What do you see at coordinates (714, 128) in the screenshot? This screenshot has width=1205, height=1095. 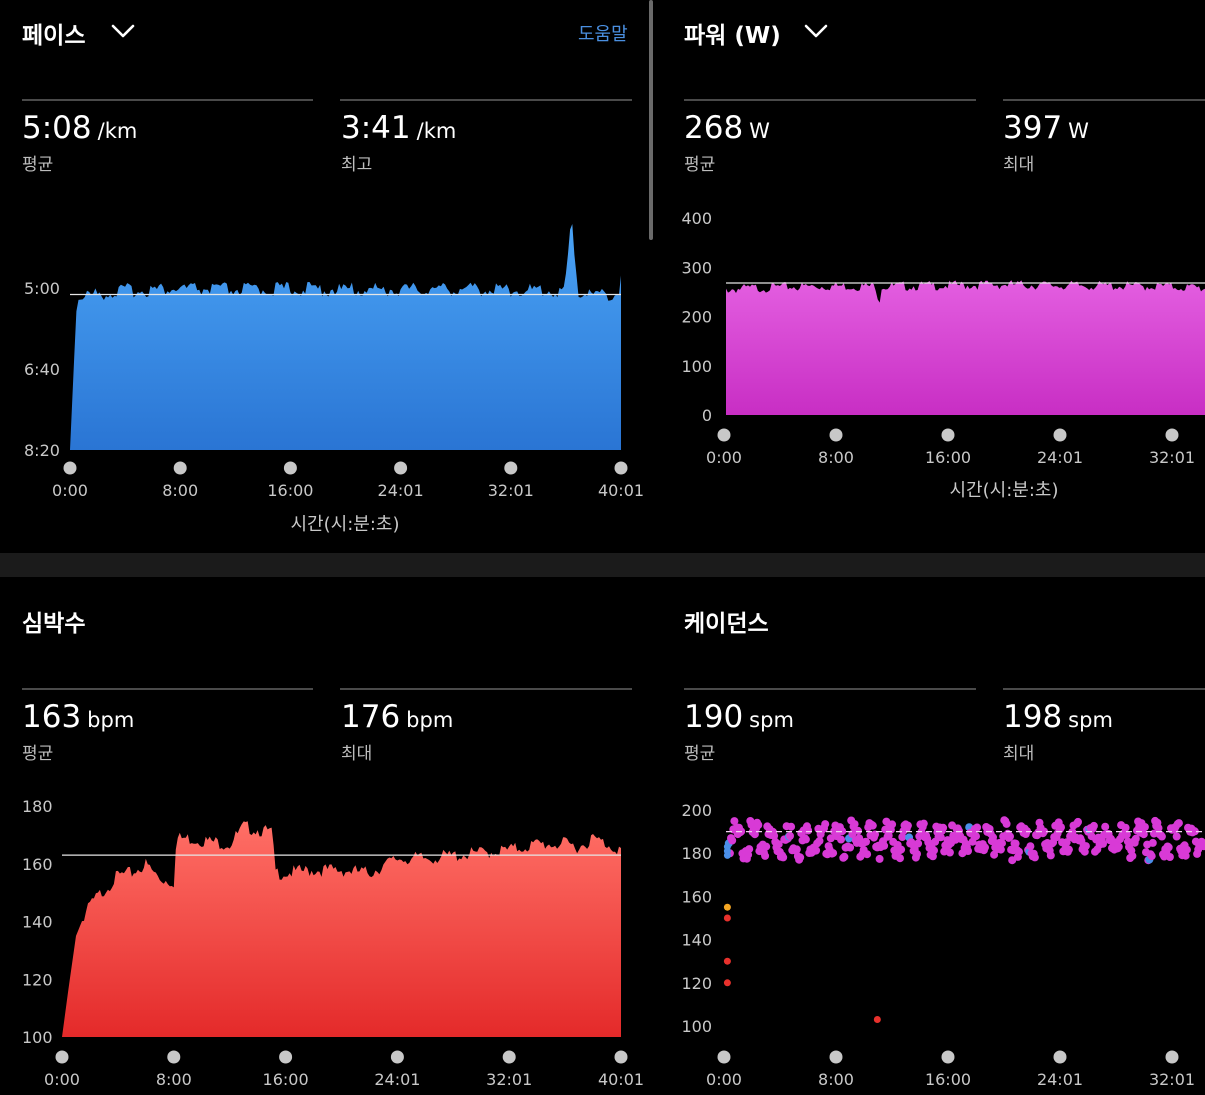 I see `power-average-number: 268` at bounding box center [714, 128].